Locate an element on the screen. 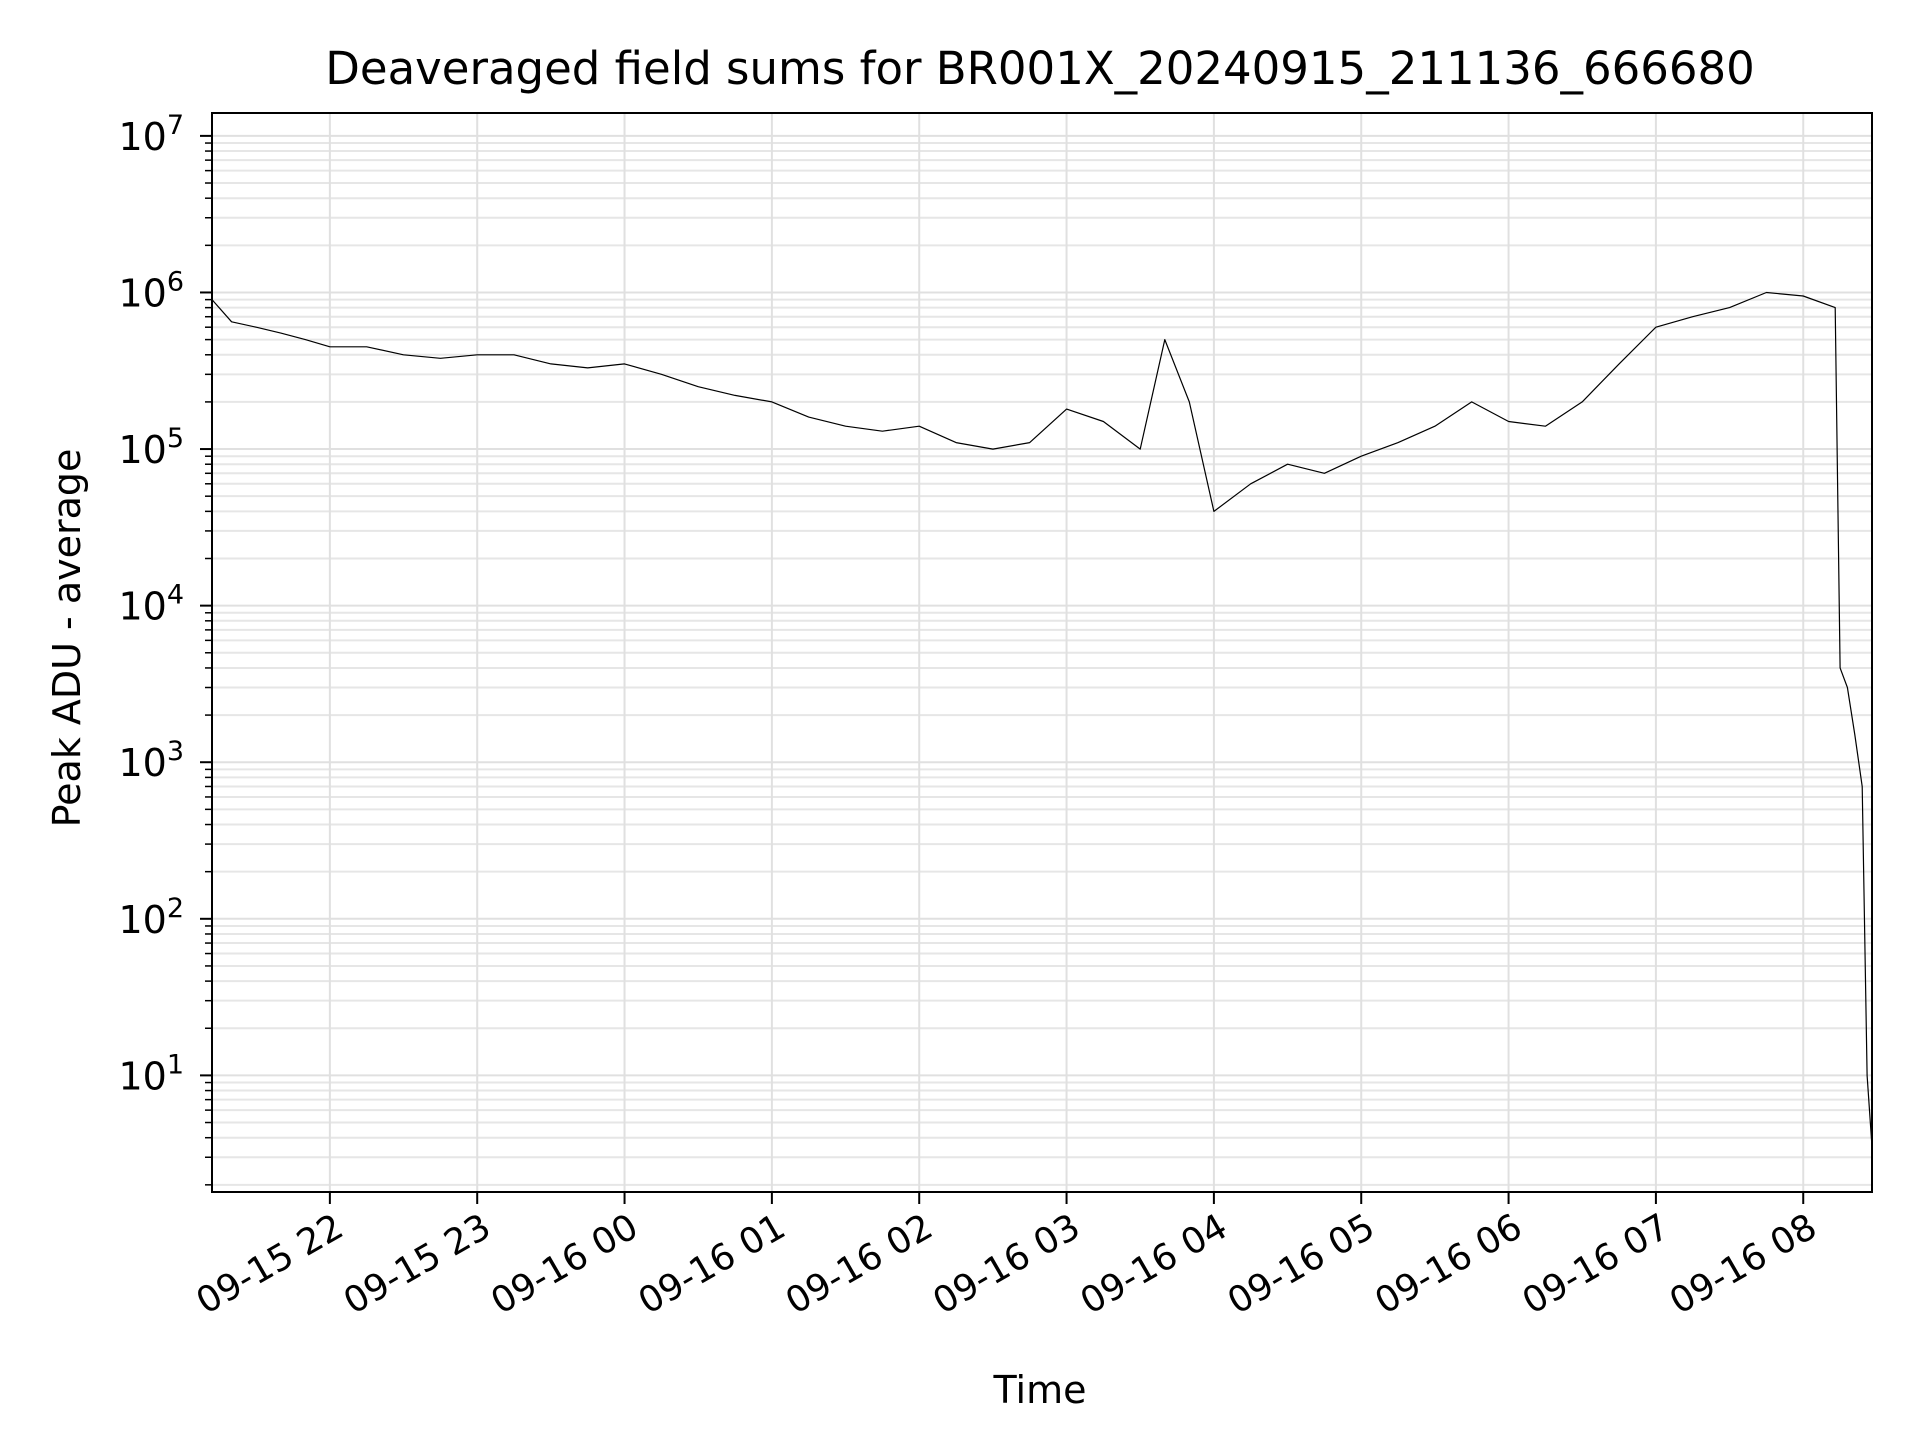 The width and height of the screenshot is (1920, 1440). y-tick-label: 101 is located at coordinates (151, 1073).